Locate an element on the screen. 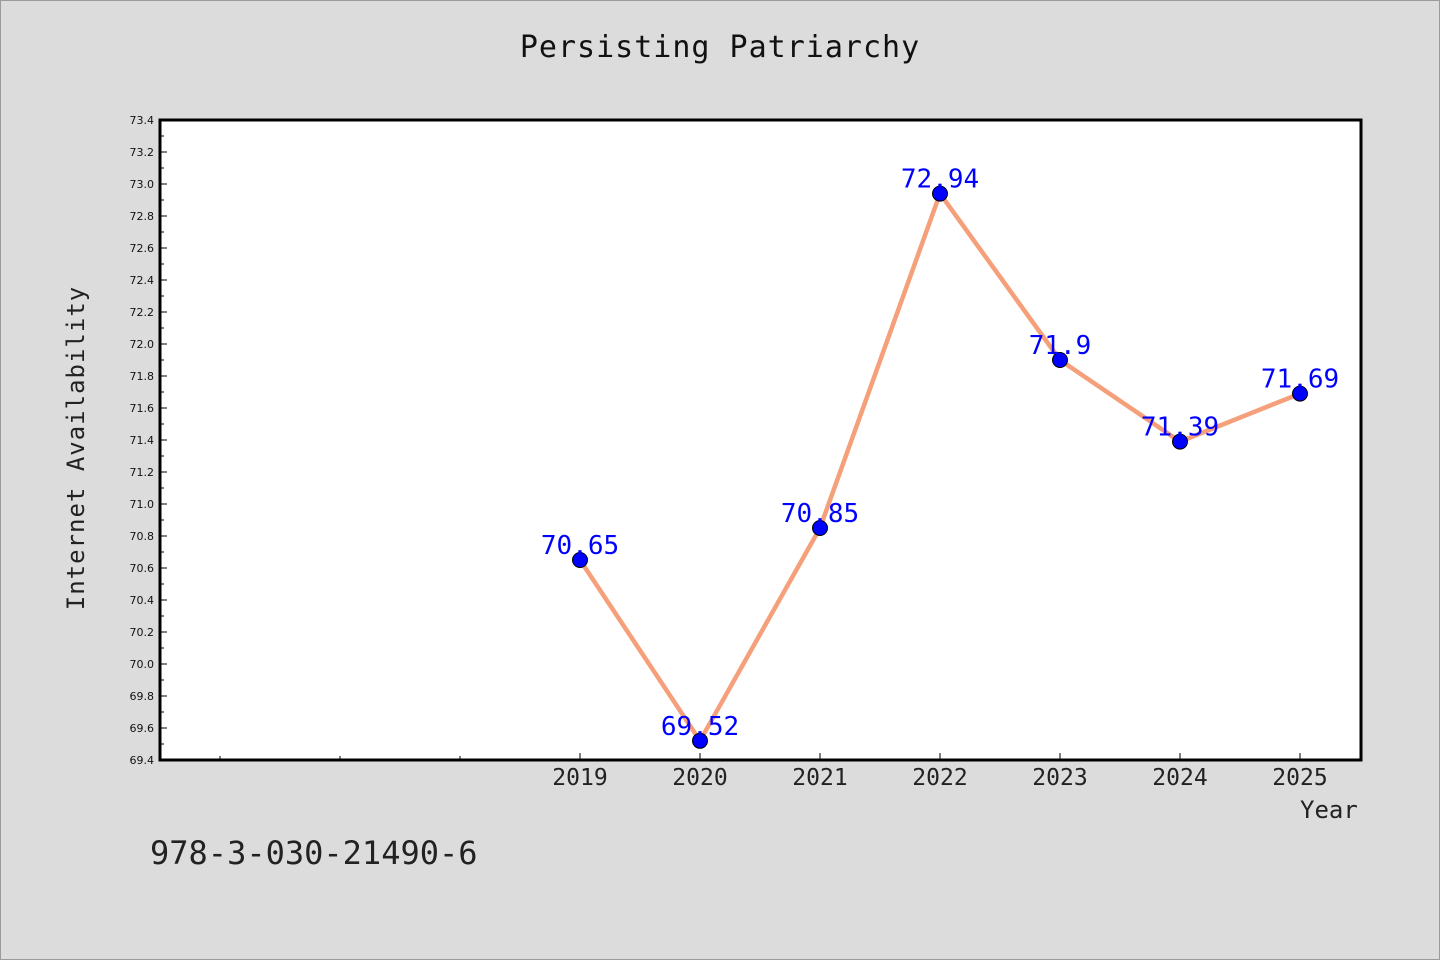 This screenshot has height=960, width=1440. data-label: 71.9 is located at coordinates (1060, 346).